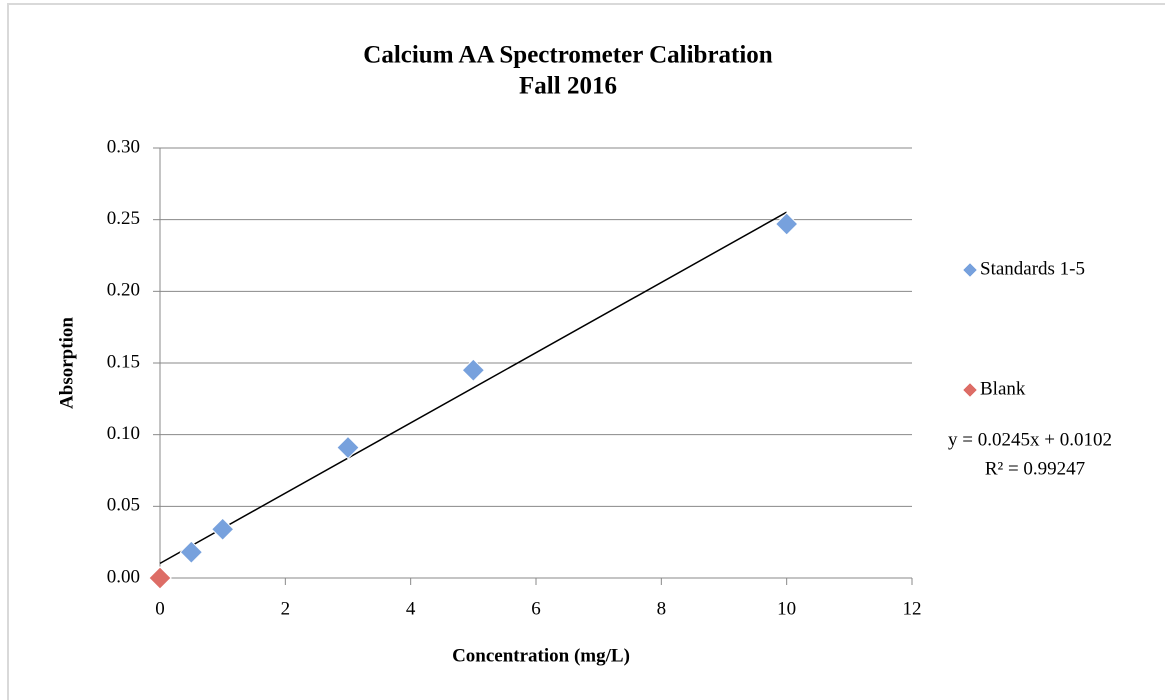 The height and width of the screenshot is (700, 1165). I want to click on y-tick-label: 0.25, so click(123, 218).